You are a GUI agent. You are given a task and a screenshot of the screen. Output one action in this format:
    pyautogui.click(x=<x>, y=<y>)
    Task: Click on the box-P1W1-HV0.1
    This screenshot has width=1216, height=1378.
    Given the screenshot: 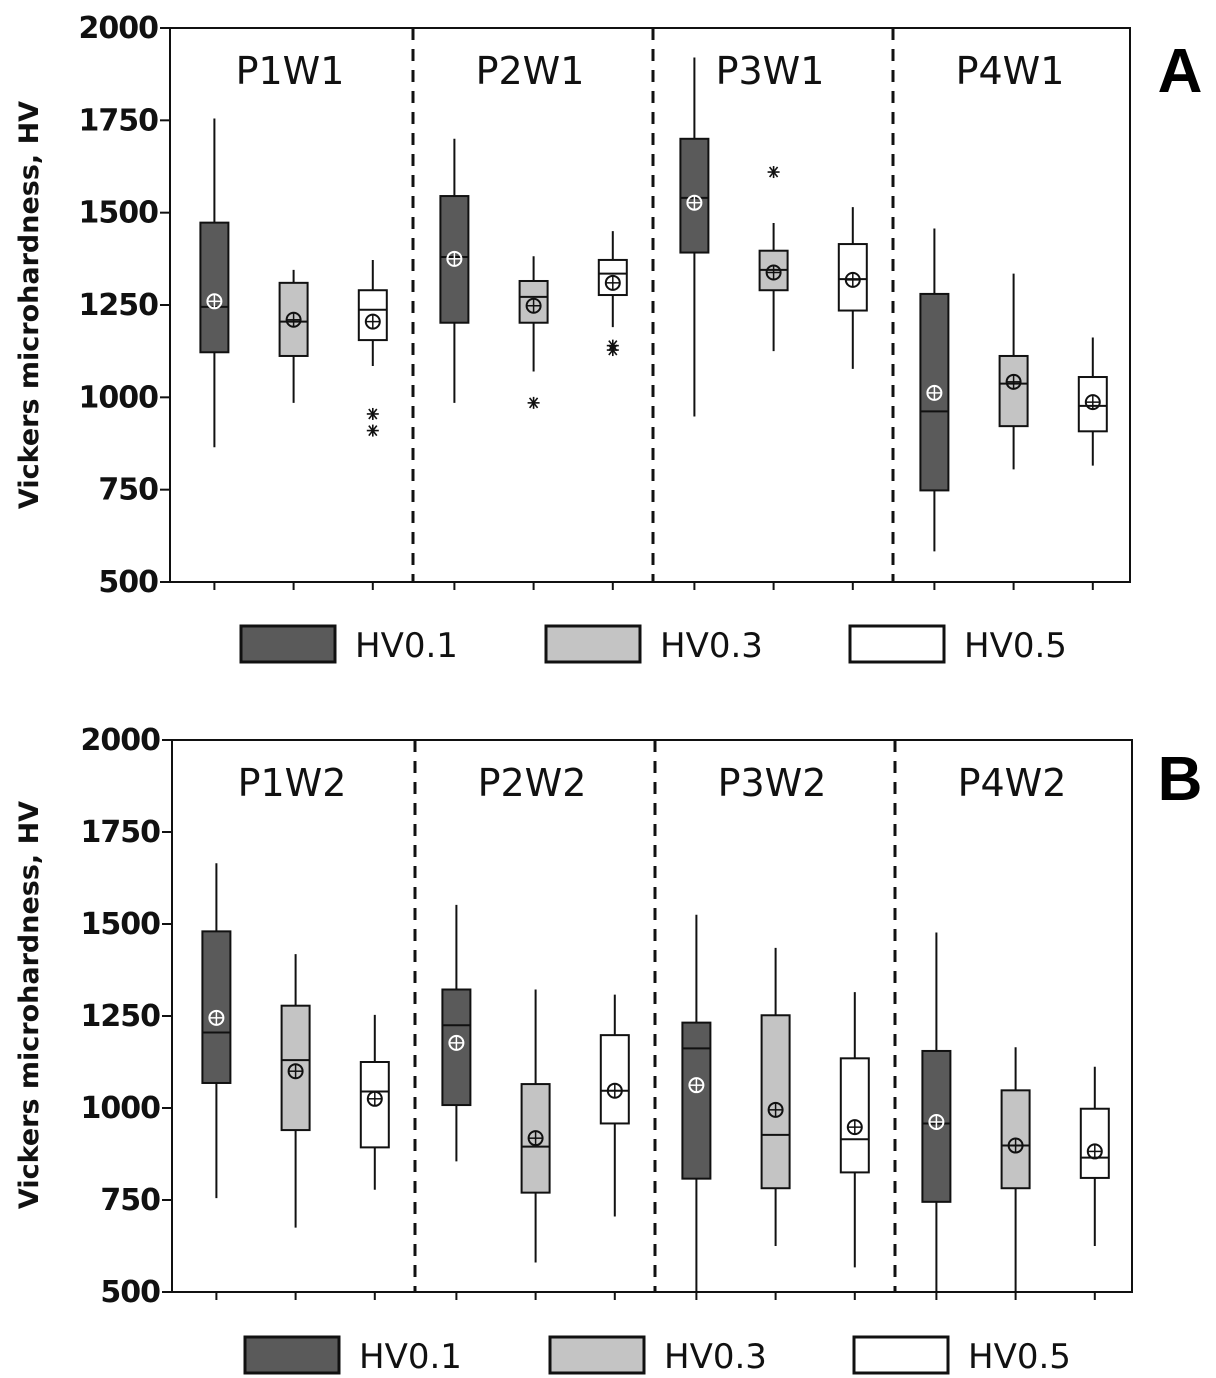 What is the action you would take?
    pyautogui.click(x=214, y=354)
    